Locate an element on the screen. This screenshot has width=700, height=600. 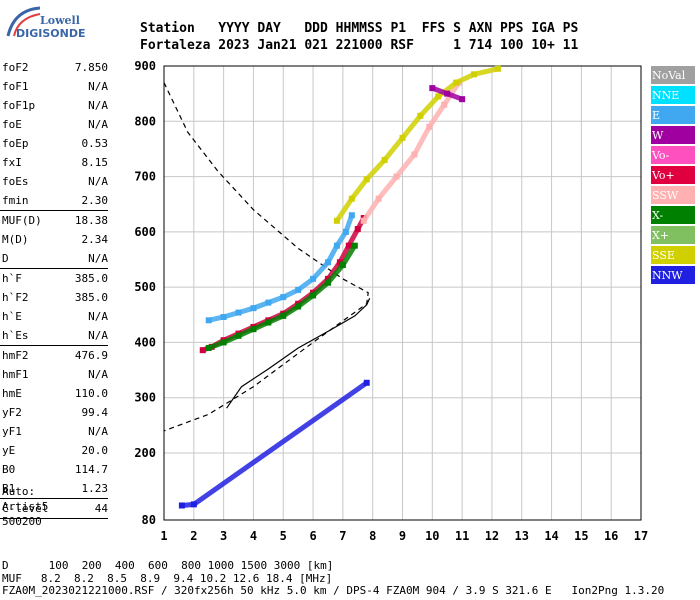
x-tick-label: 13 is located at coordinates (522, 536).